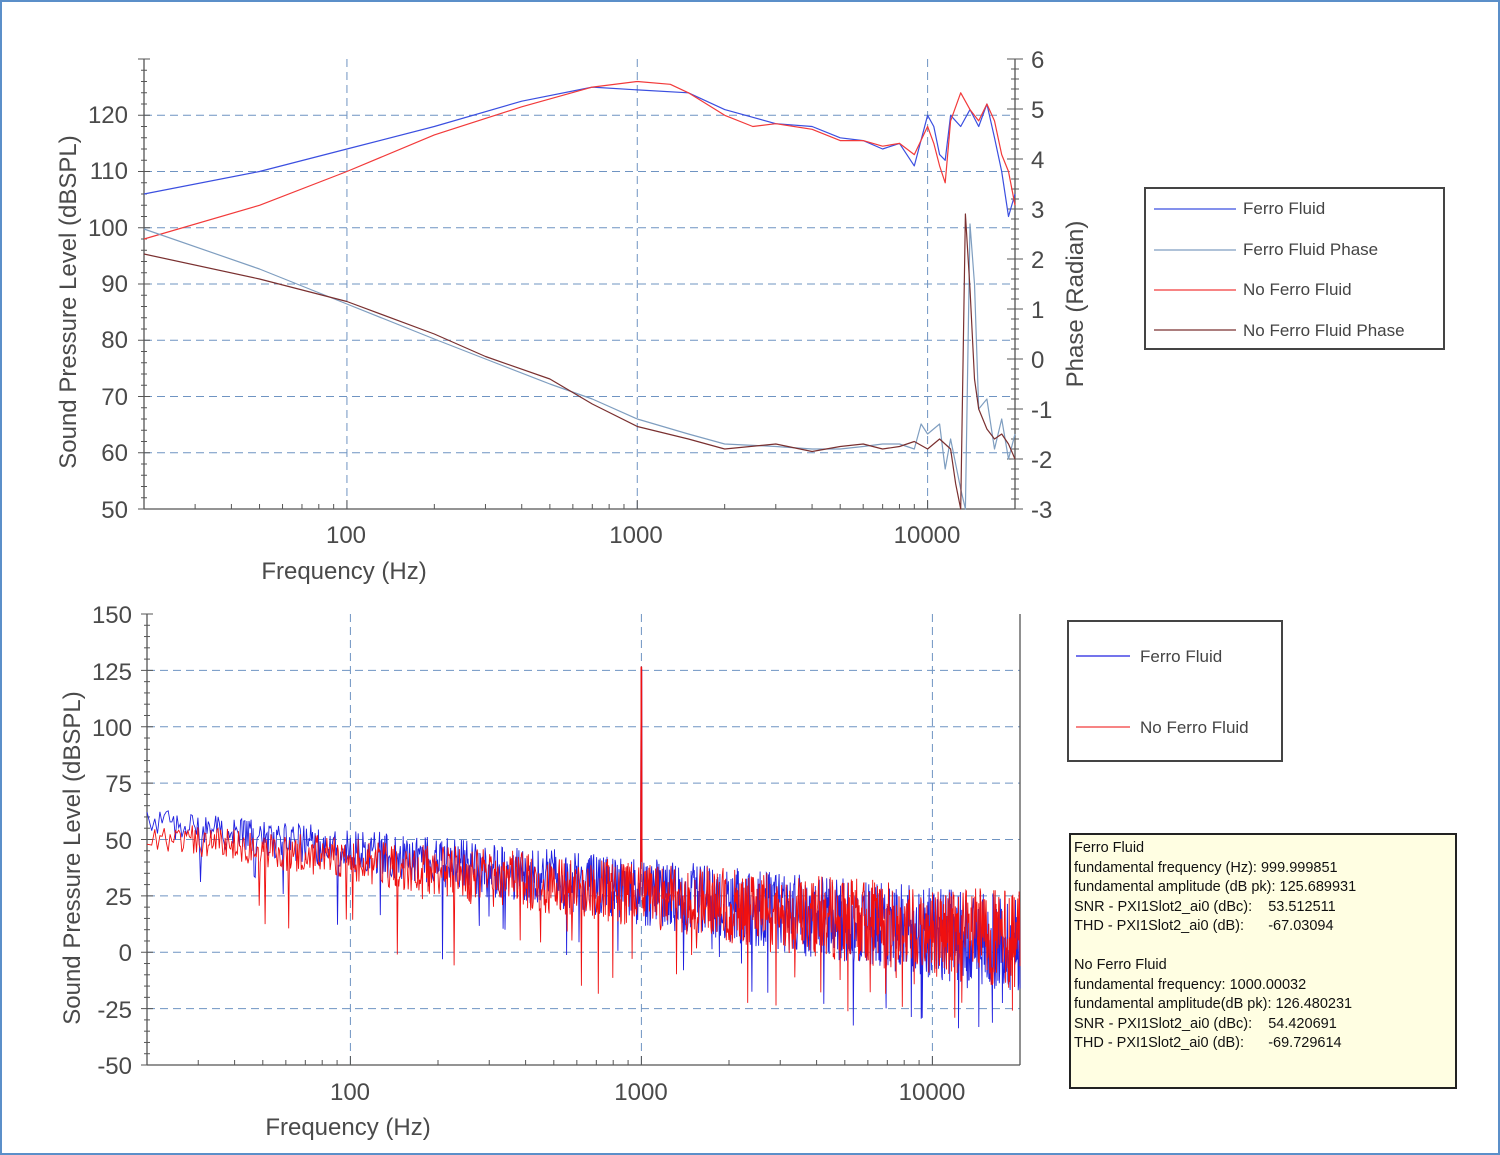  Describe the element at coordinates (114, 1010) in the screenshot. I see `bottom-y-tick-neg25: -25` at that location.